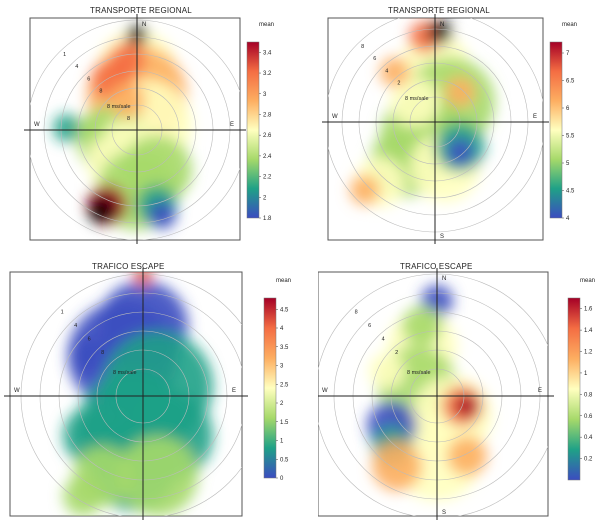  Describe the element at coordinates (282, 479) in the screenshot. I see `colorbar-tick-label: 0` at that location.